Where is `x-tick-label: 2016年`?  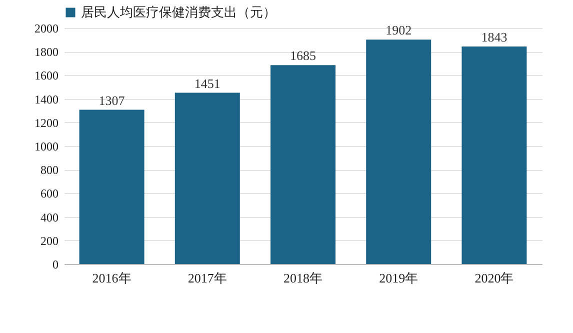 x-tick-label: 2016年 is located at coordinates (112, 278).